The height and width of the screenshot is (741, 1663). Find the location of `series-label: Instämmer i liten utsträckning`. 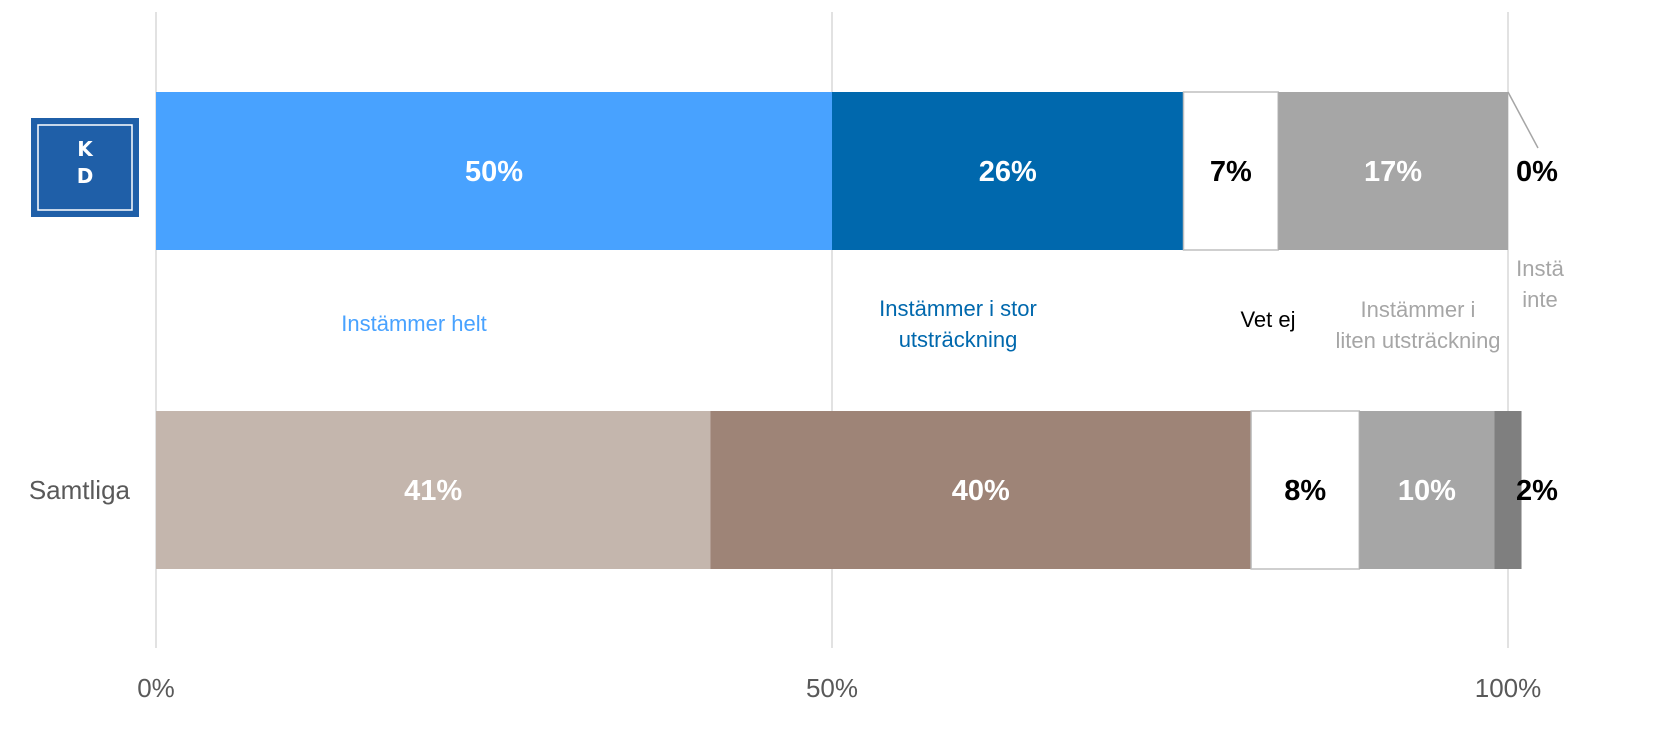

series-label: Instämmer i liten utsträckning is located at coordinates (1417, 325).